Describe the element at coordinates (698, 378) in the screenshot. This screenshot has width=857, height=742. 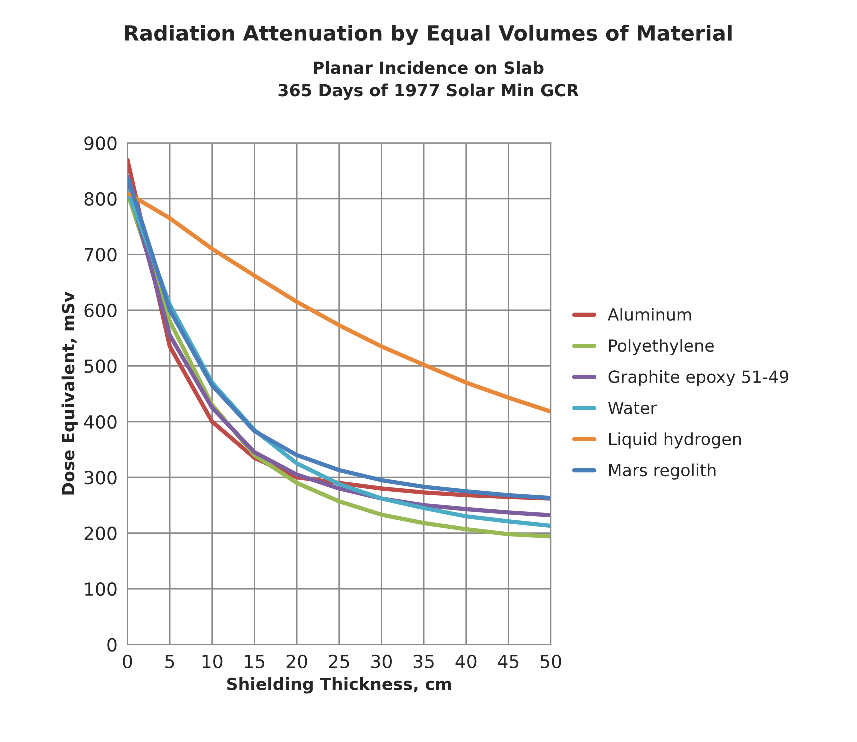
I see `legend-label: Graphite epoxy 51-49` at that location.